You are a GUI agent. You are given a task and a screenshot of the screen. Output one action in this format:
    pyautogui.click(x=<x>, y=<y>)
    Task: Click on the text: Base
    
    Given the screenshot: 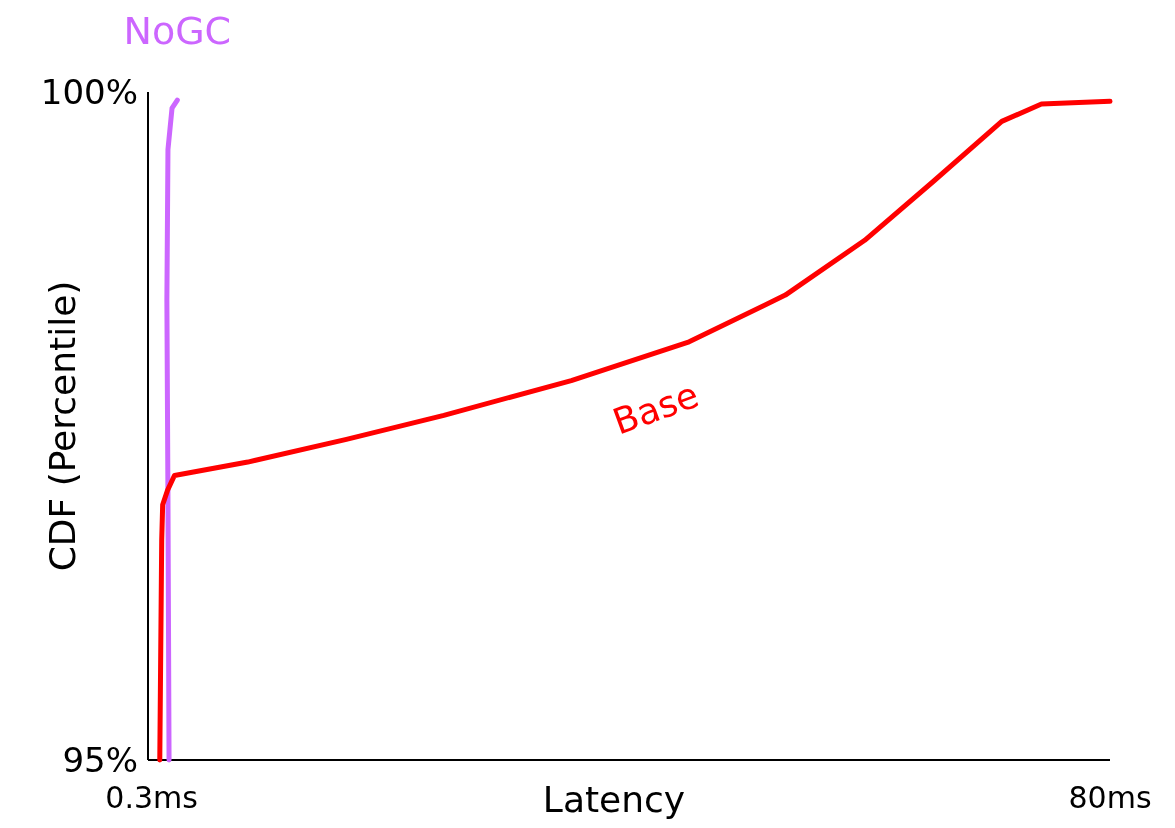 What is the action you would take?
    pyautogui.click(x=655, y=408)
    